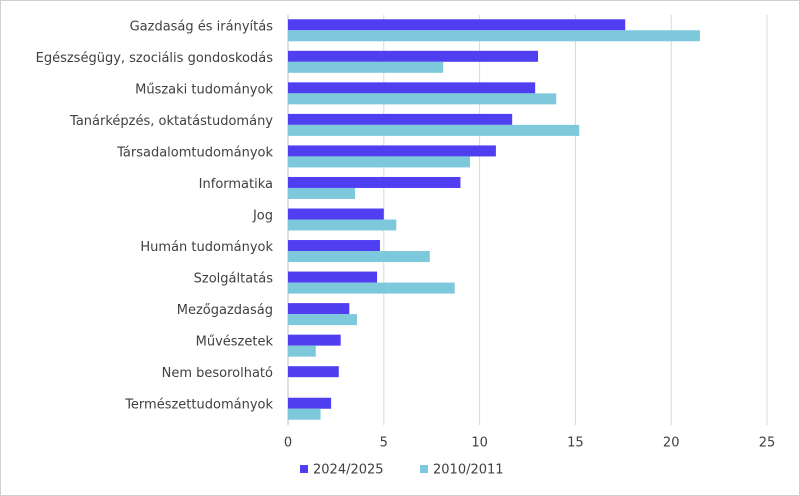 The width and height of the screenshot is (800, 496). I want to click on y-tick-label: Tanárképzés, oktatástudomány, so click(171, 121).